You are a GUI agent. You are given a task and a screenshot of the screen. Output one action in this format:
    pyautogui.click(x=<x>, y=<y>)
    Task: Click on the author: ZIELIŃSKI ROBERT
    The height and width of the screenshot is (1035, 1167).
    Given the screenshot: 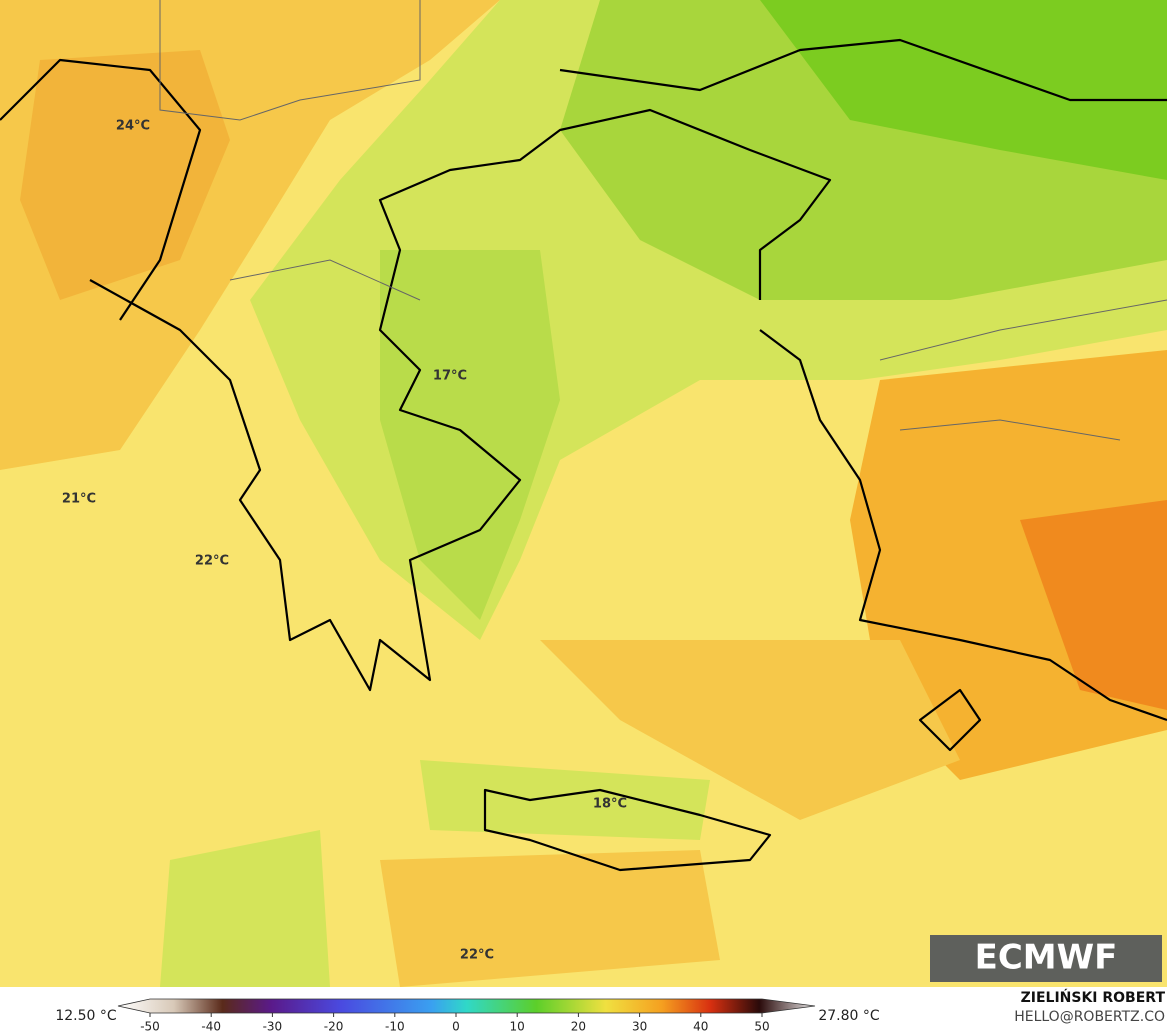 What is the action you would take?
    pyautogui.click(x=1093, y=997)
    